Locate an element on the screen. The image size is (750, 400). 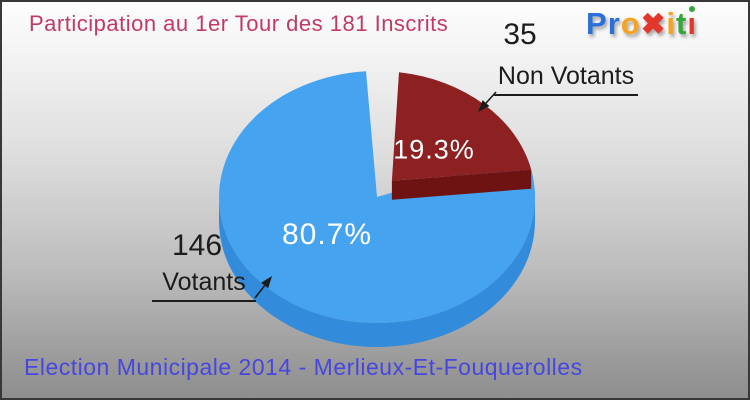
logo-letter: P is located at coordinates (597, 23).